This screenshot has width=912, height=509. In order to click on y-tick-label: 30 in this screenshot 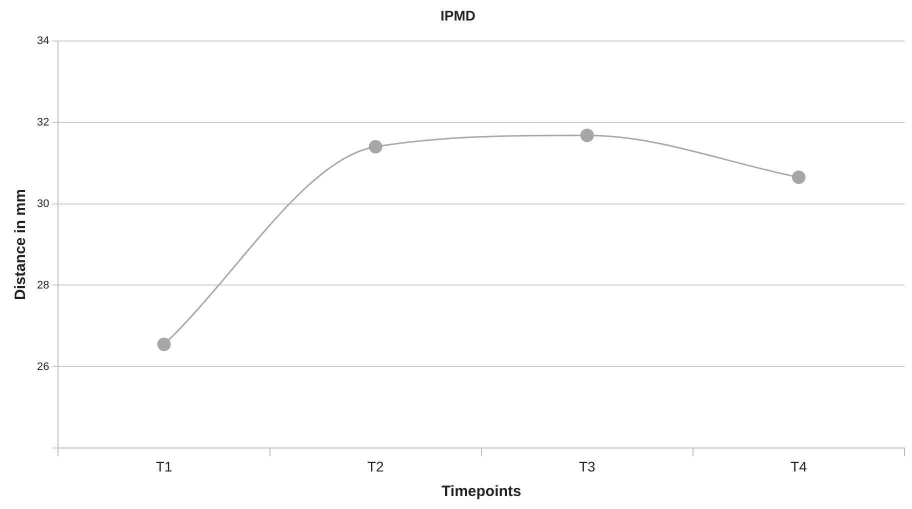, I will do `click(43, 204)`.